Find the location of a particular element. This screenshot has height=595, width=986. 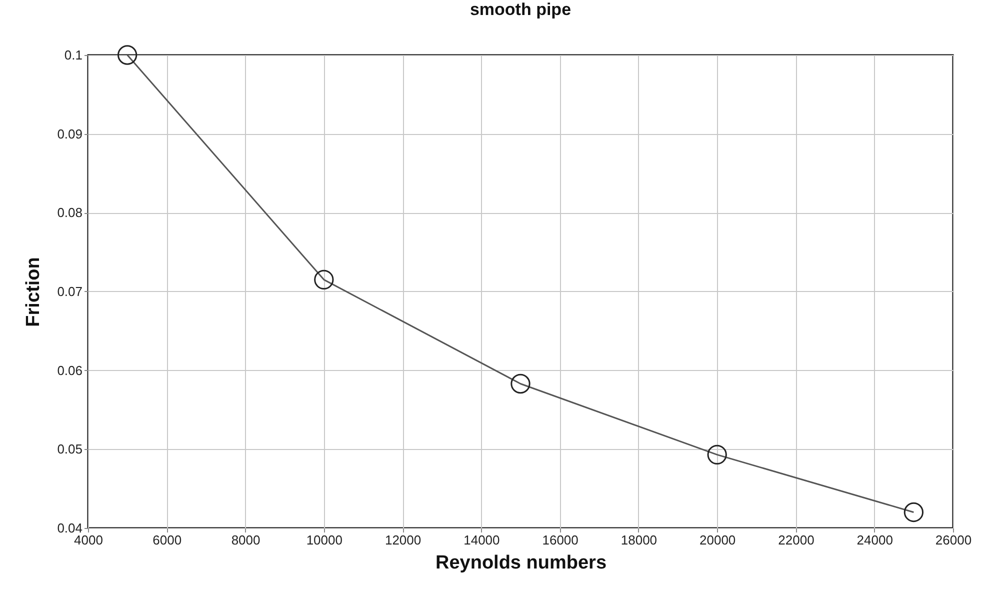

x-tick-label: 6000 is located at coordinates (167, 540).